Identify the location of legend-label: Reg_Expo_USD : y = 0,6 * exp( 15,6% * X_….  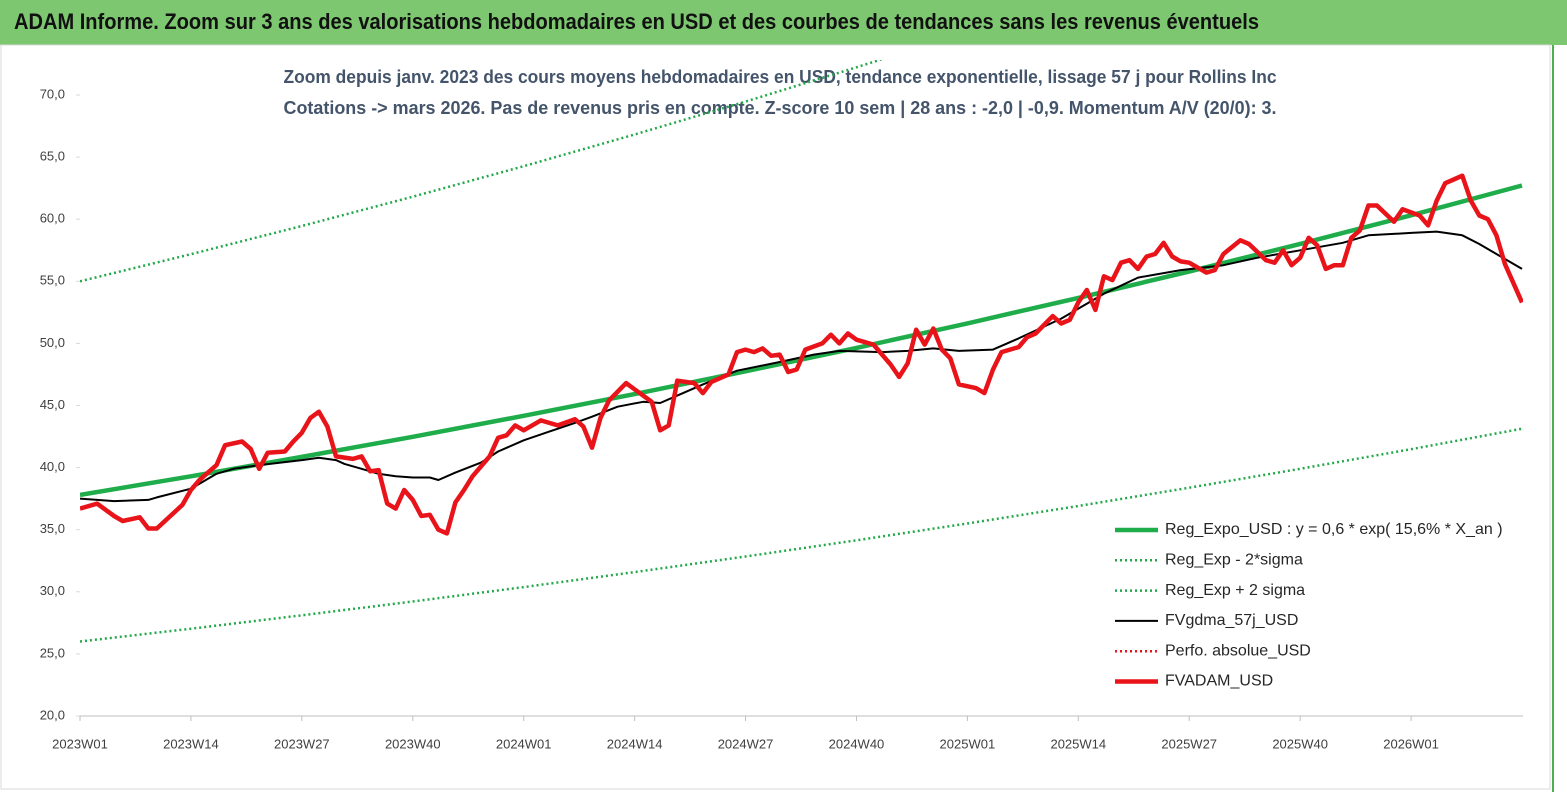
(1334, 529).